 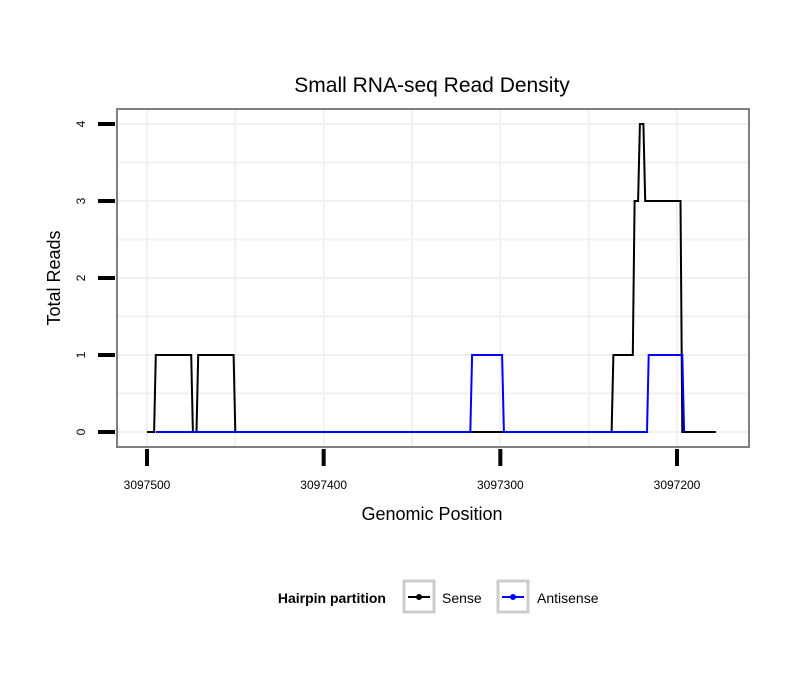 What do you see at coordinates (419, 597) in the screenshot?
I see `legend-dot-sense` at bounding box center [419, 597].